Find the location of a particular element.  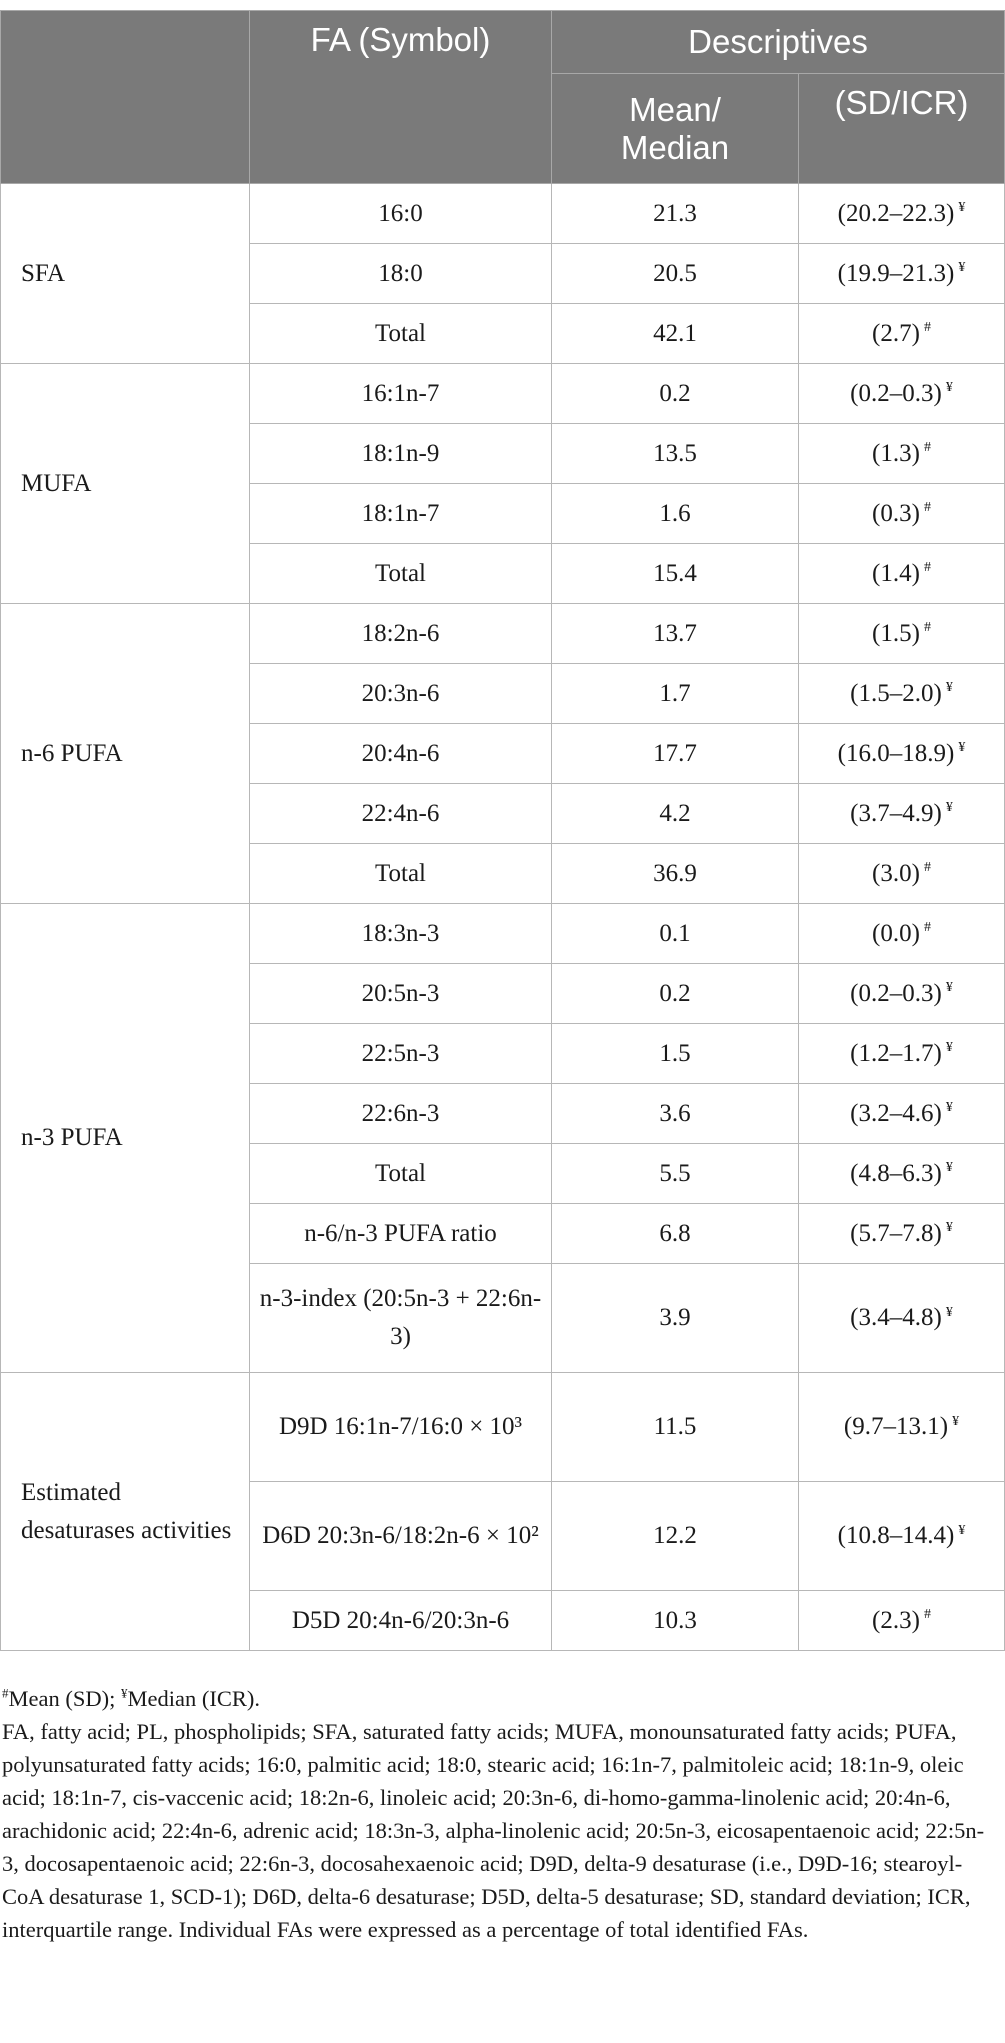

table-row: n-6/n-3 PUFA ratio 6.8 (5.7–7.8) ¥ is located at coordinates (503, 1233).